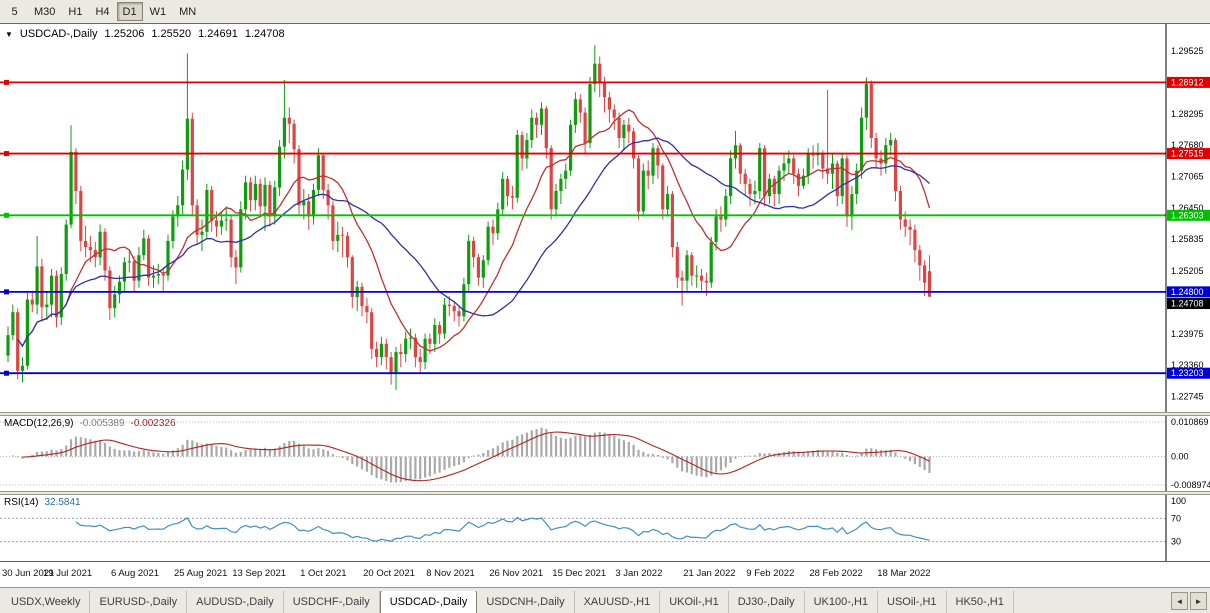 The height and width of the screenshot is (613, 1210). What do you see at coordinates (75, 11) in the screenshot?
I see `timeframe-button-h1: H1` at bounding box center [75, 11].